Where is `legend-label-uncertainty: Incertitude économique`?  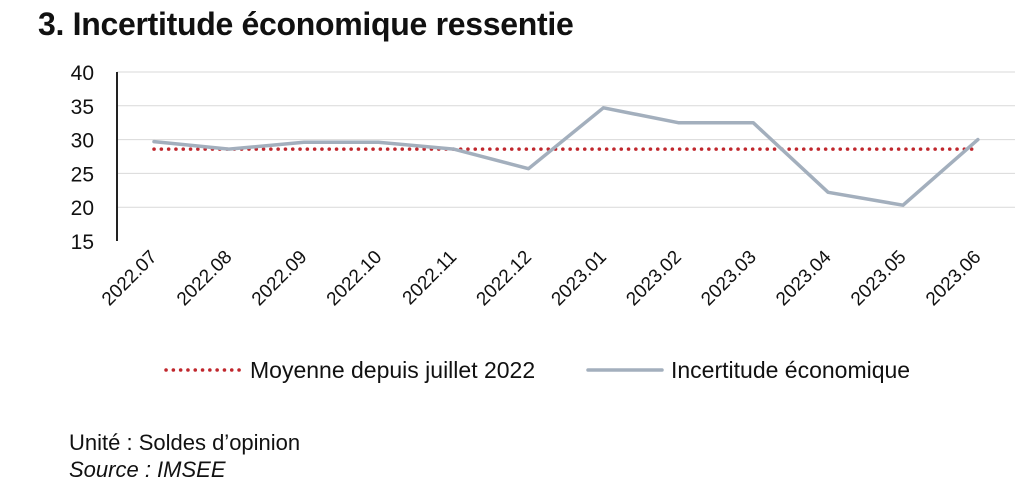 legend-label-uncertainty: Incertitude économique is located at coordinates (790, 370).